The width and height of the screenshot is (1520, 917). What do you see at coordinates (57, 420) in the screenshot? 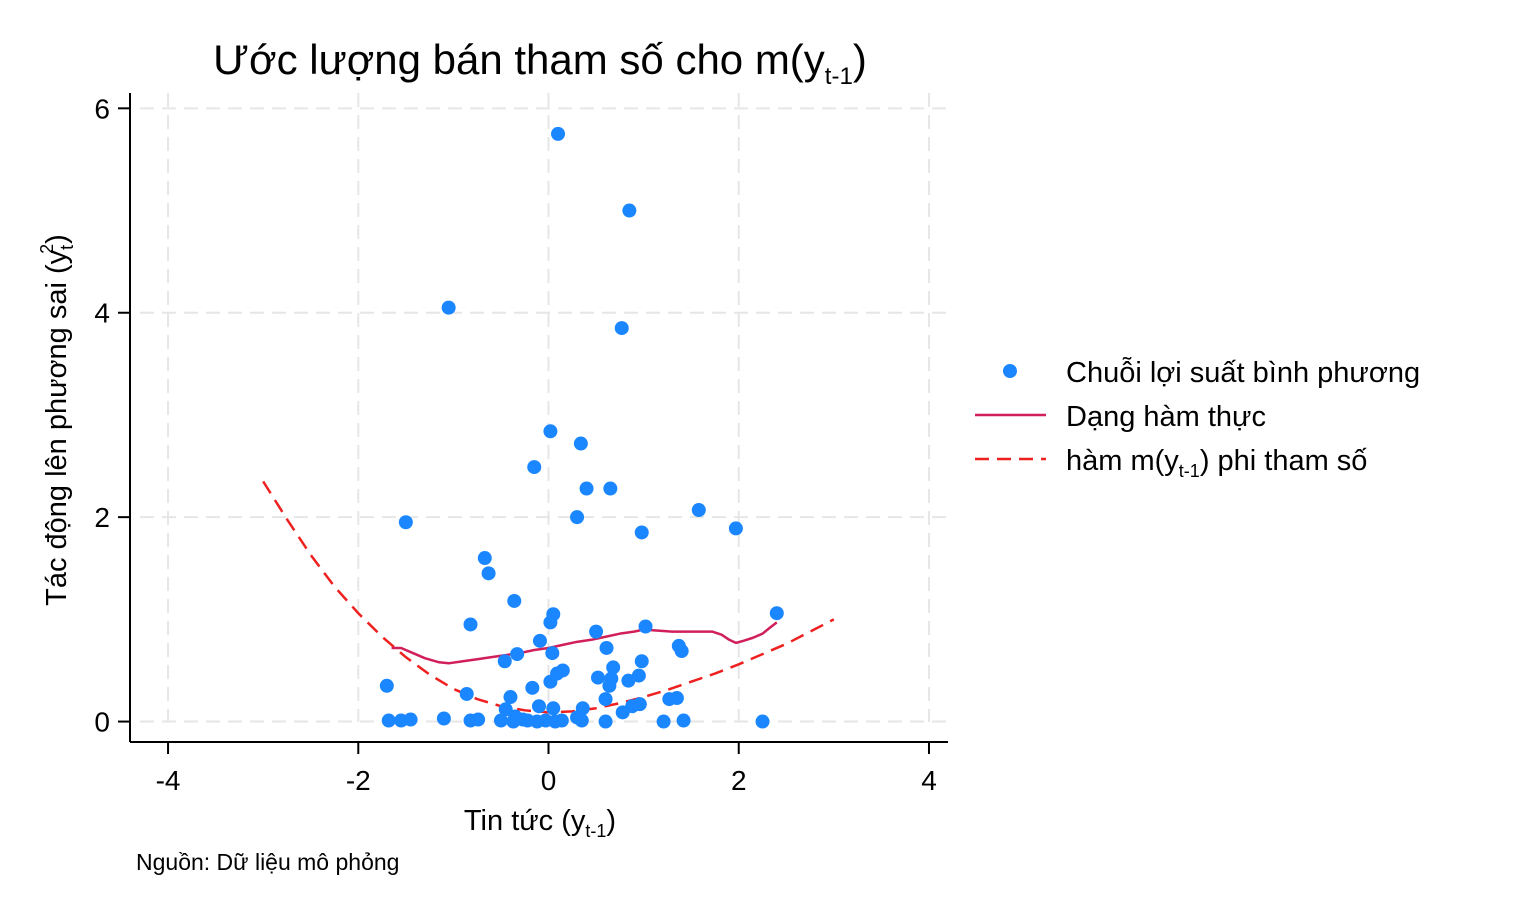
I see `y-axis-label: Tác động lên phương sai (yt2)` at bounding box center [57, 420].